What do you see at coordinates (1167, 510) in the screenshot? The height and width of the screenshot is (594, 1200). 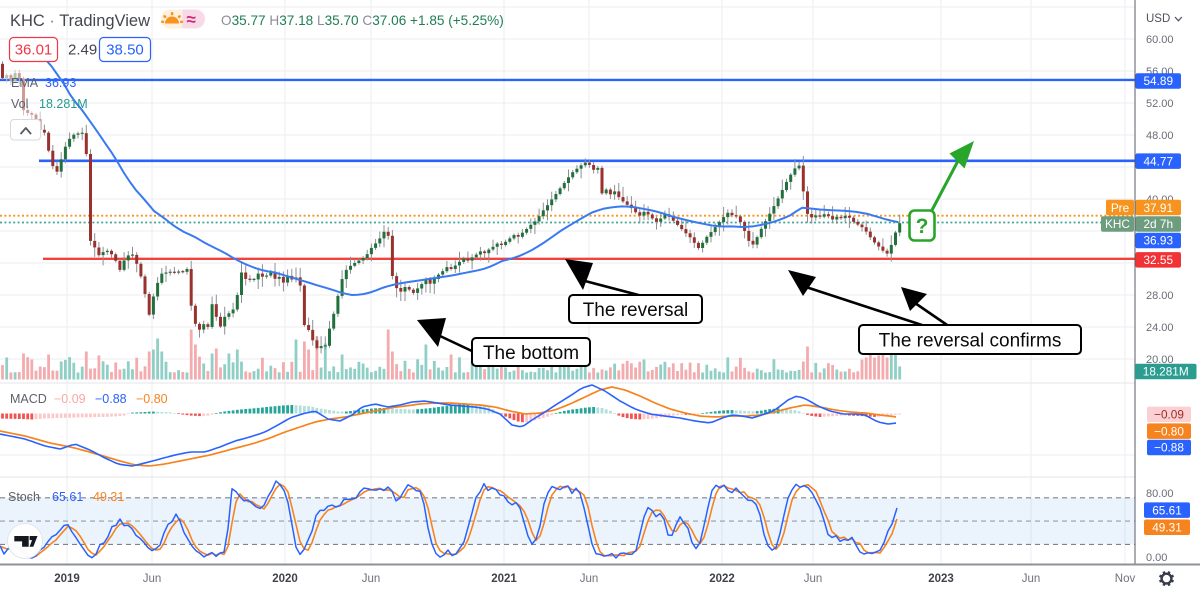 I see `svg-text: 65.61` at bounding box center [1167, 510].